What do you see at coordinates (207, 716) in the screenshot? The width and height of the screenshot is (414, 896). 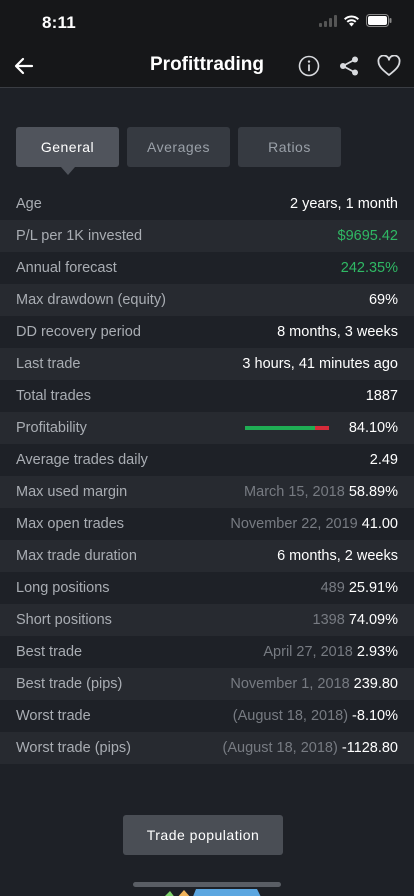 I see `stat-row: Worst trade (August 18, 2018) -8.10%` at bounding box center [207, 716].